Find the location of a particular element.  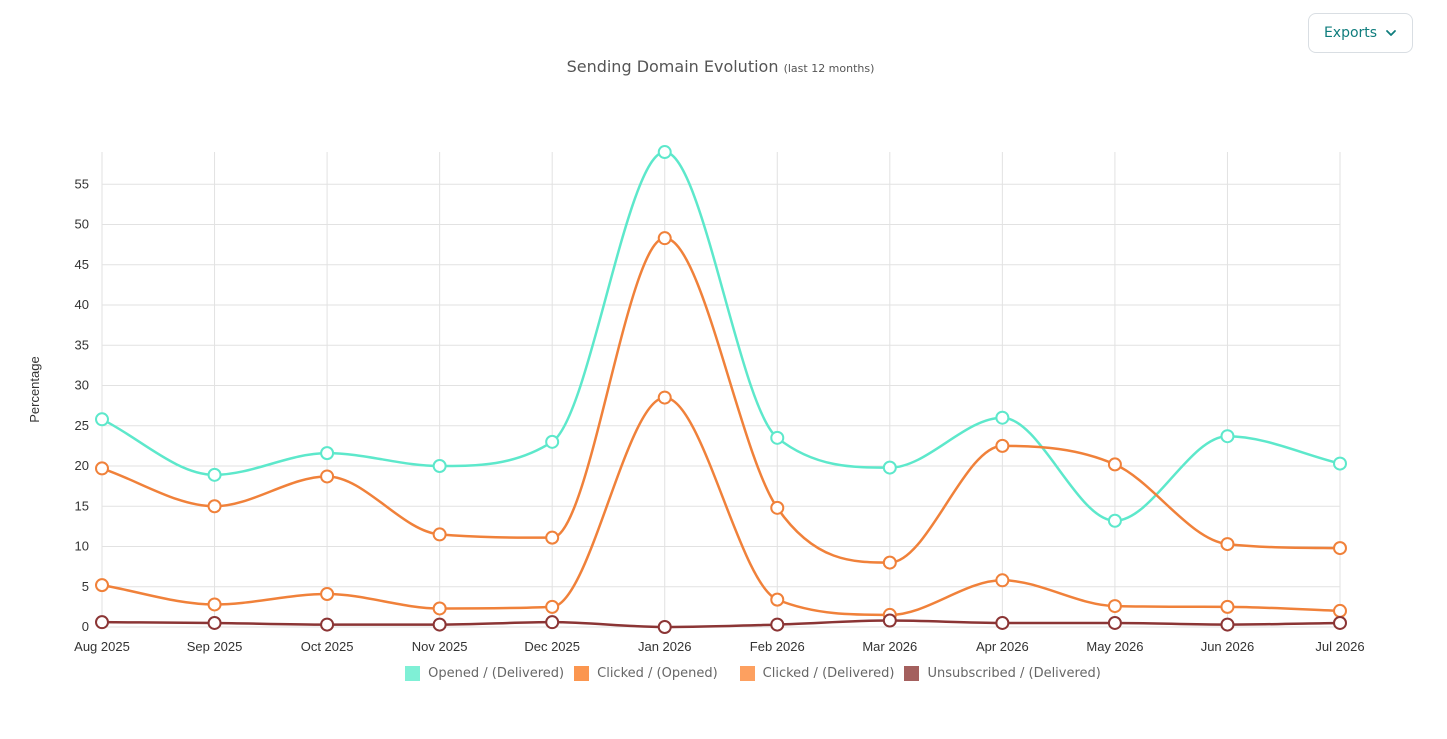

x-tick-label: Aug 2025 is located at coordinates (102, 646).